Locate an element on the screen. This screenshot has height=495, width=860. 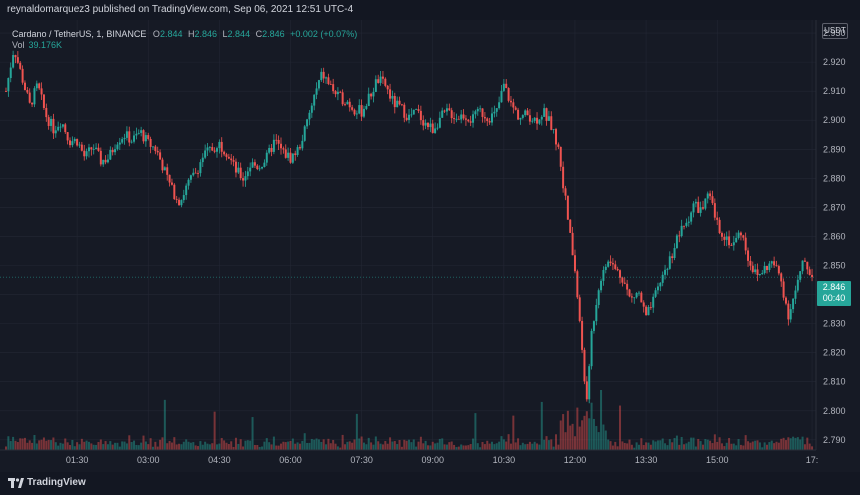
brand-name: TradingView is located at coordinates (56, 482).